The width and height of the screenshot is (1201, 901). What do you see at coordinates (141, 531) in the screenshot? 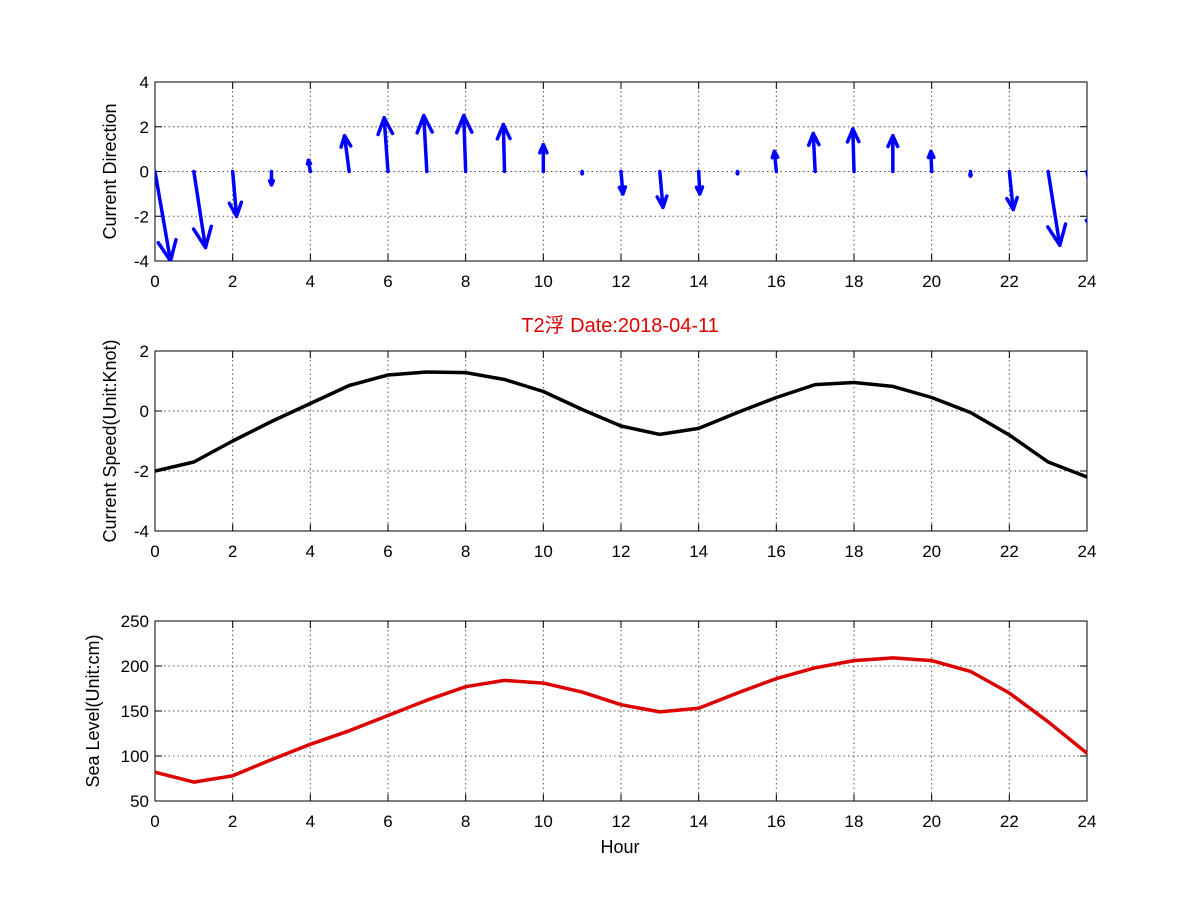
I see `y-tick-label: -4` at bounding box center [141, 531].